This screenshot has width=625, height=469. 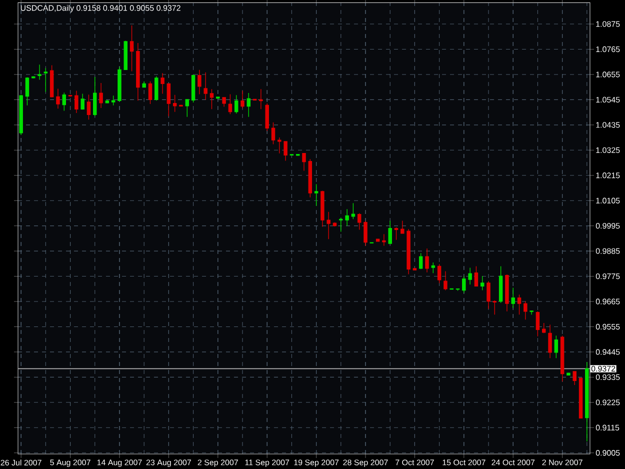 I want to click on y-tick-label: 1.0105, so click(x=608, y=201).